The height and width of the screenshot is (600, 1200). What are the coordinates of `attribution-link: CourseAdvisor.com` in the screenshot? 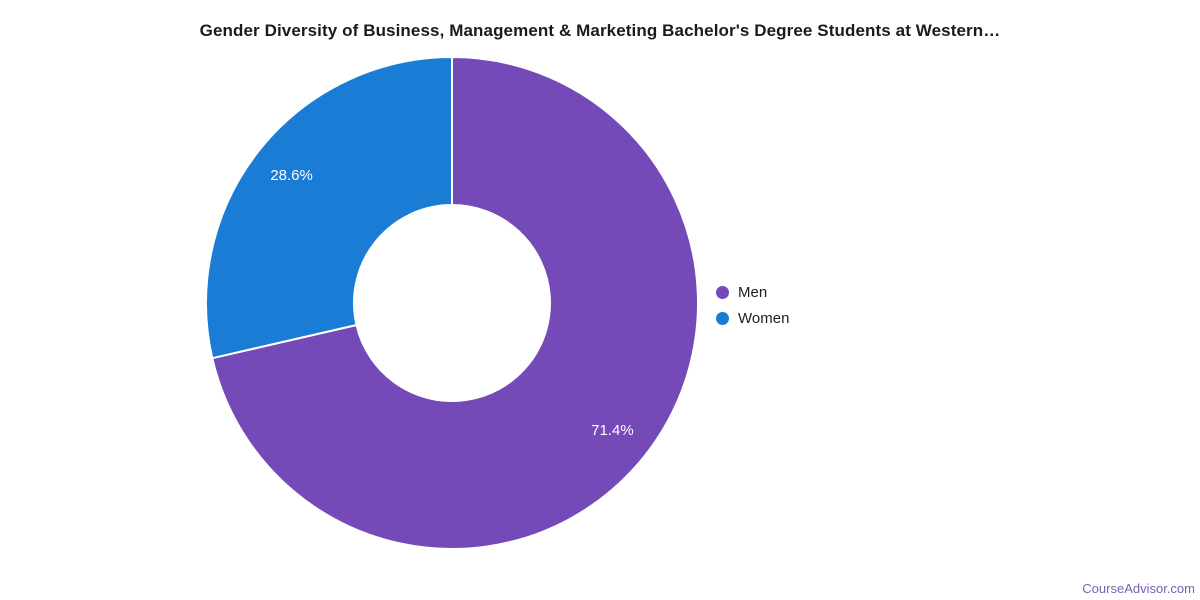 It's located at (1138, 588).